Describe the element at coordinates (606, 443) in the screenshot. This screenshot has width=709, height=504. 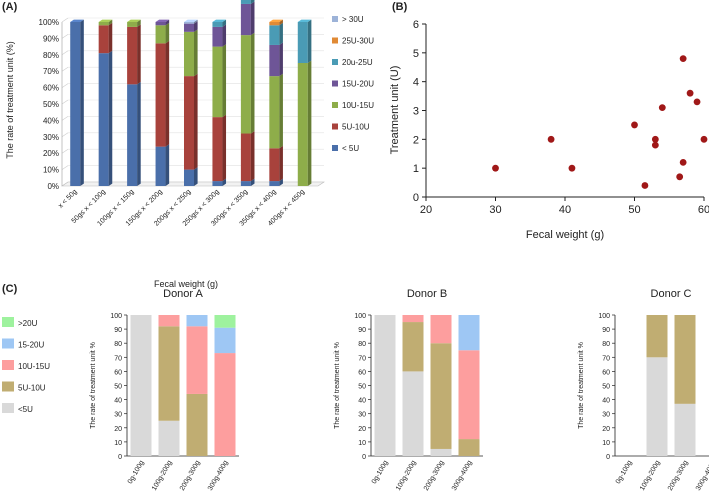
I see `c-ytick-label: 10` at that location.